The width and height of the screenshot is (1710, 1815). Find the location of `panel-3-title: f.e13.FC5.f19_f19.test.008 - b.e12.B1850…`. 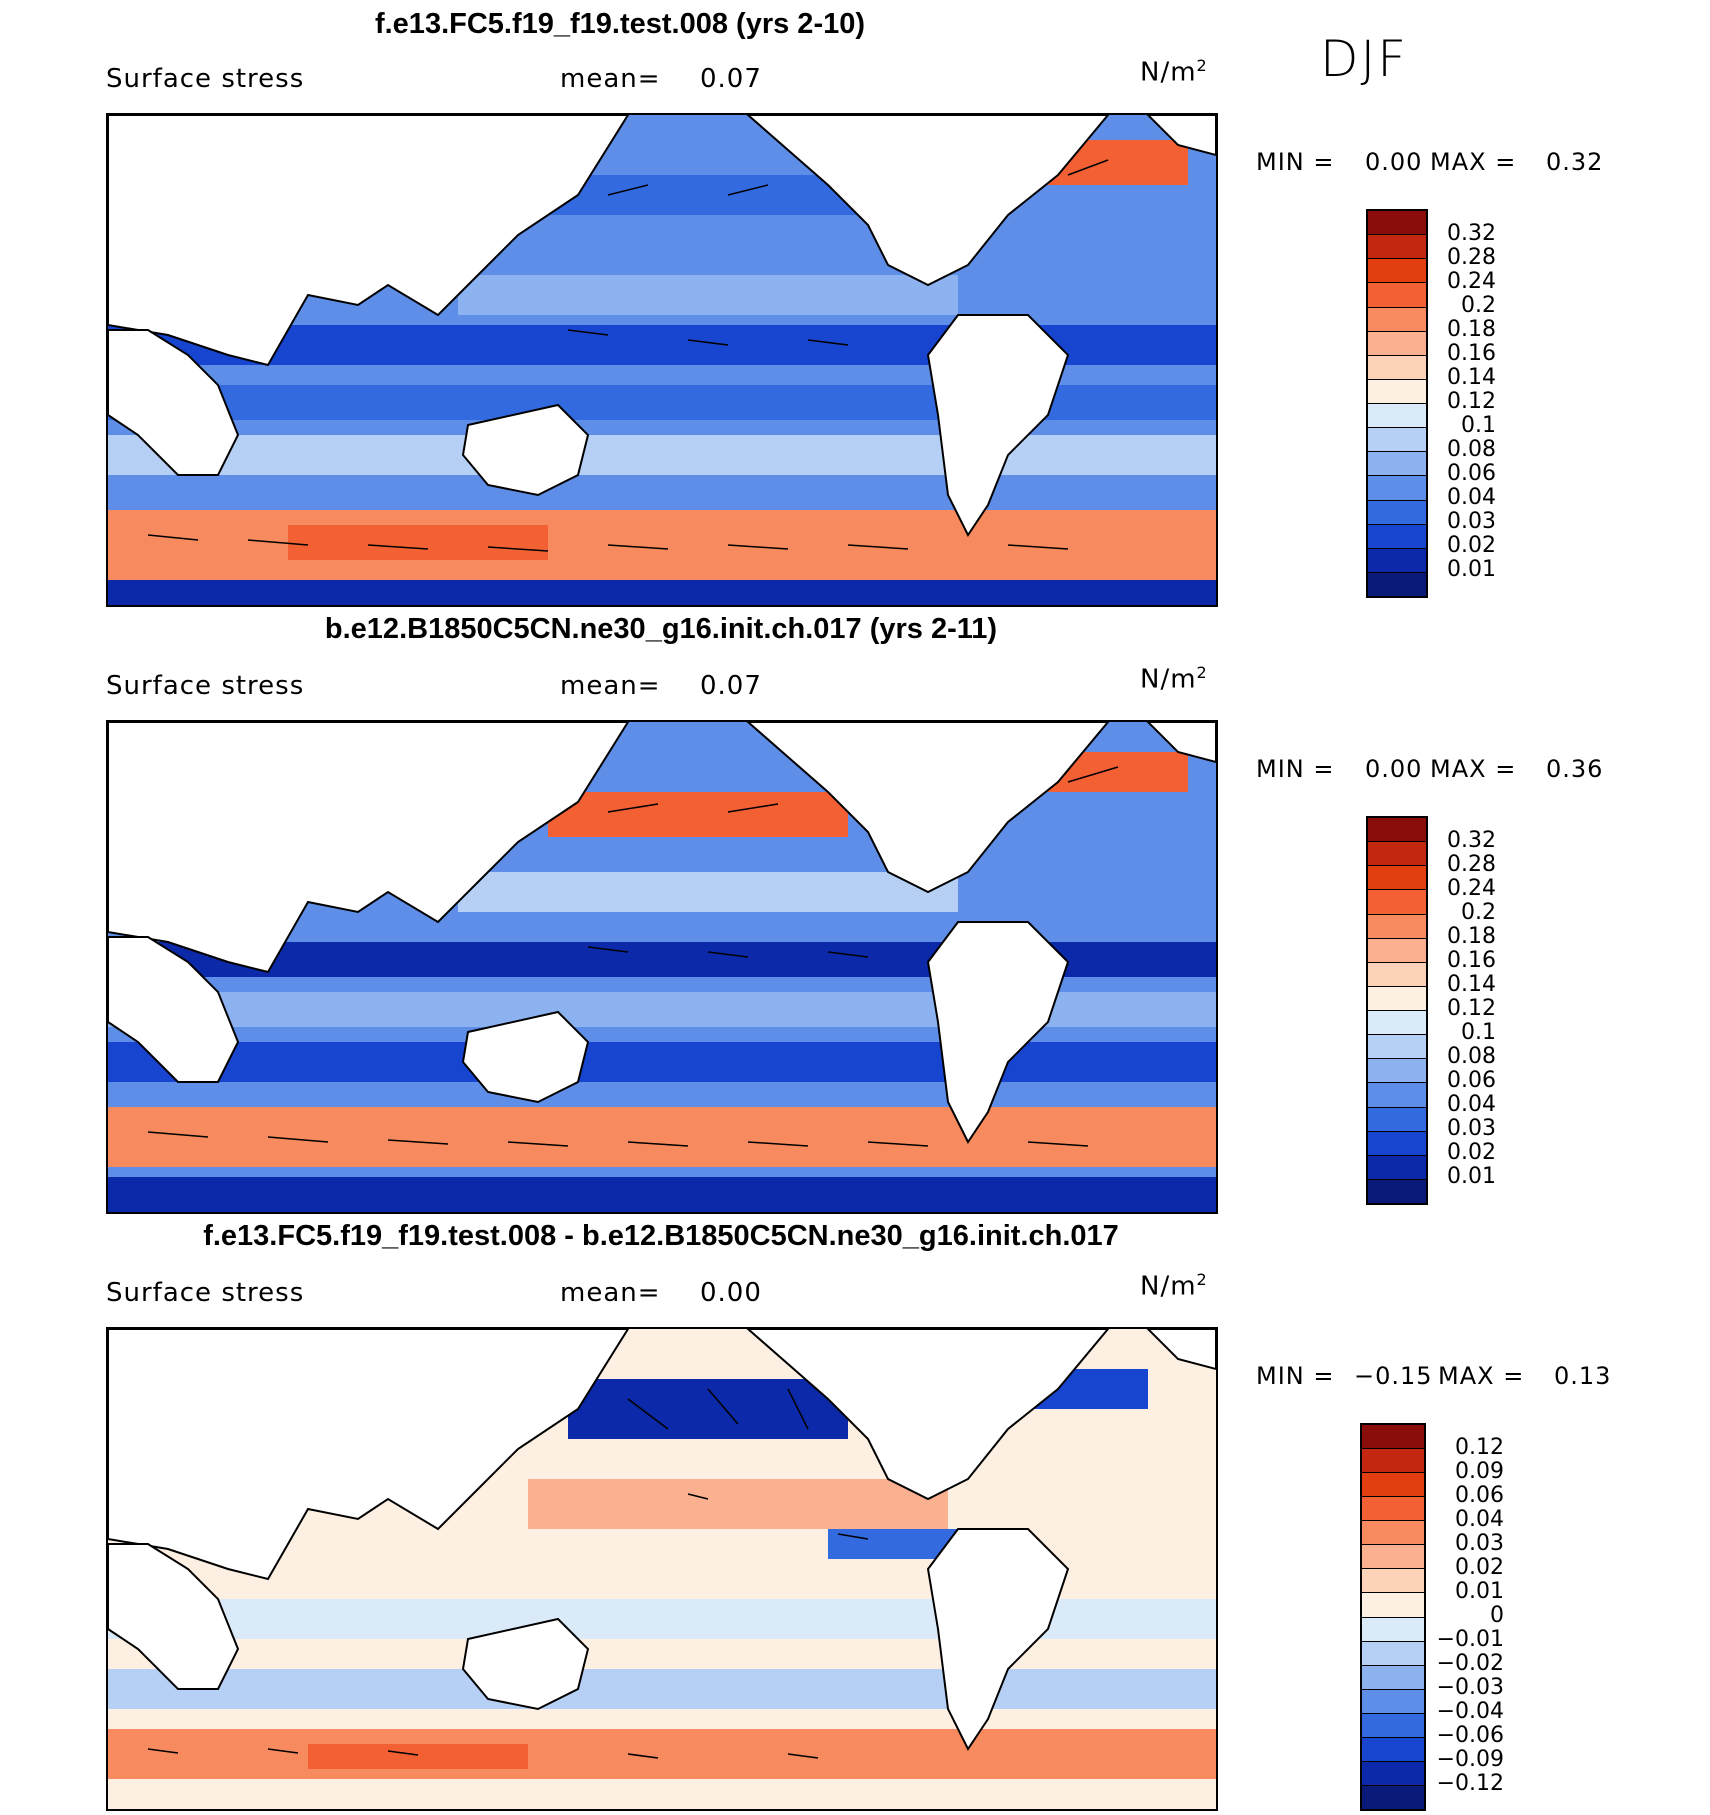

panel-3-title: f.e13.FC5.f19_f19.test.008 - b.e12.B1850… is located at coordinates (661, 1236).